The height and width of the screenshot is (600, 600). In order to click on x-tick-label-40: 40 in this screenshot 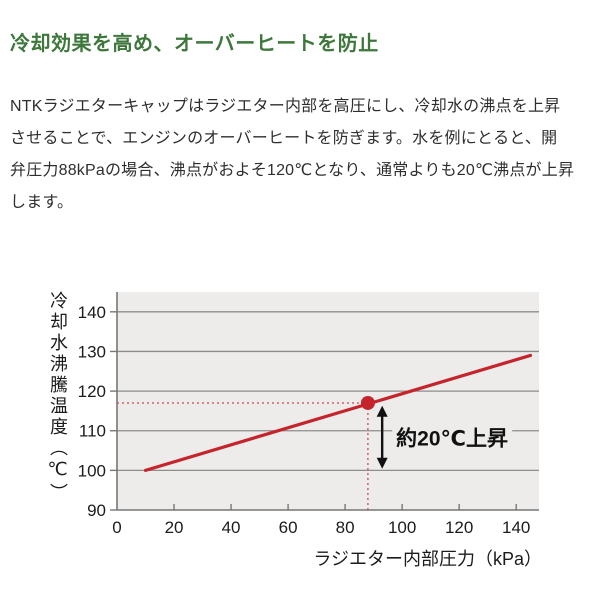, I will do `click(231, 527)`.